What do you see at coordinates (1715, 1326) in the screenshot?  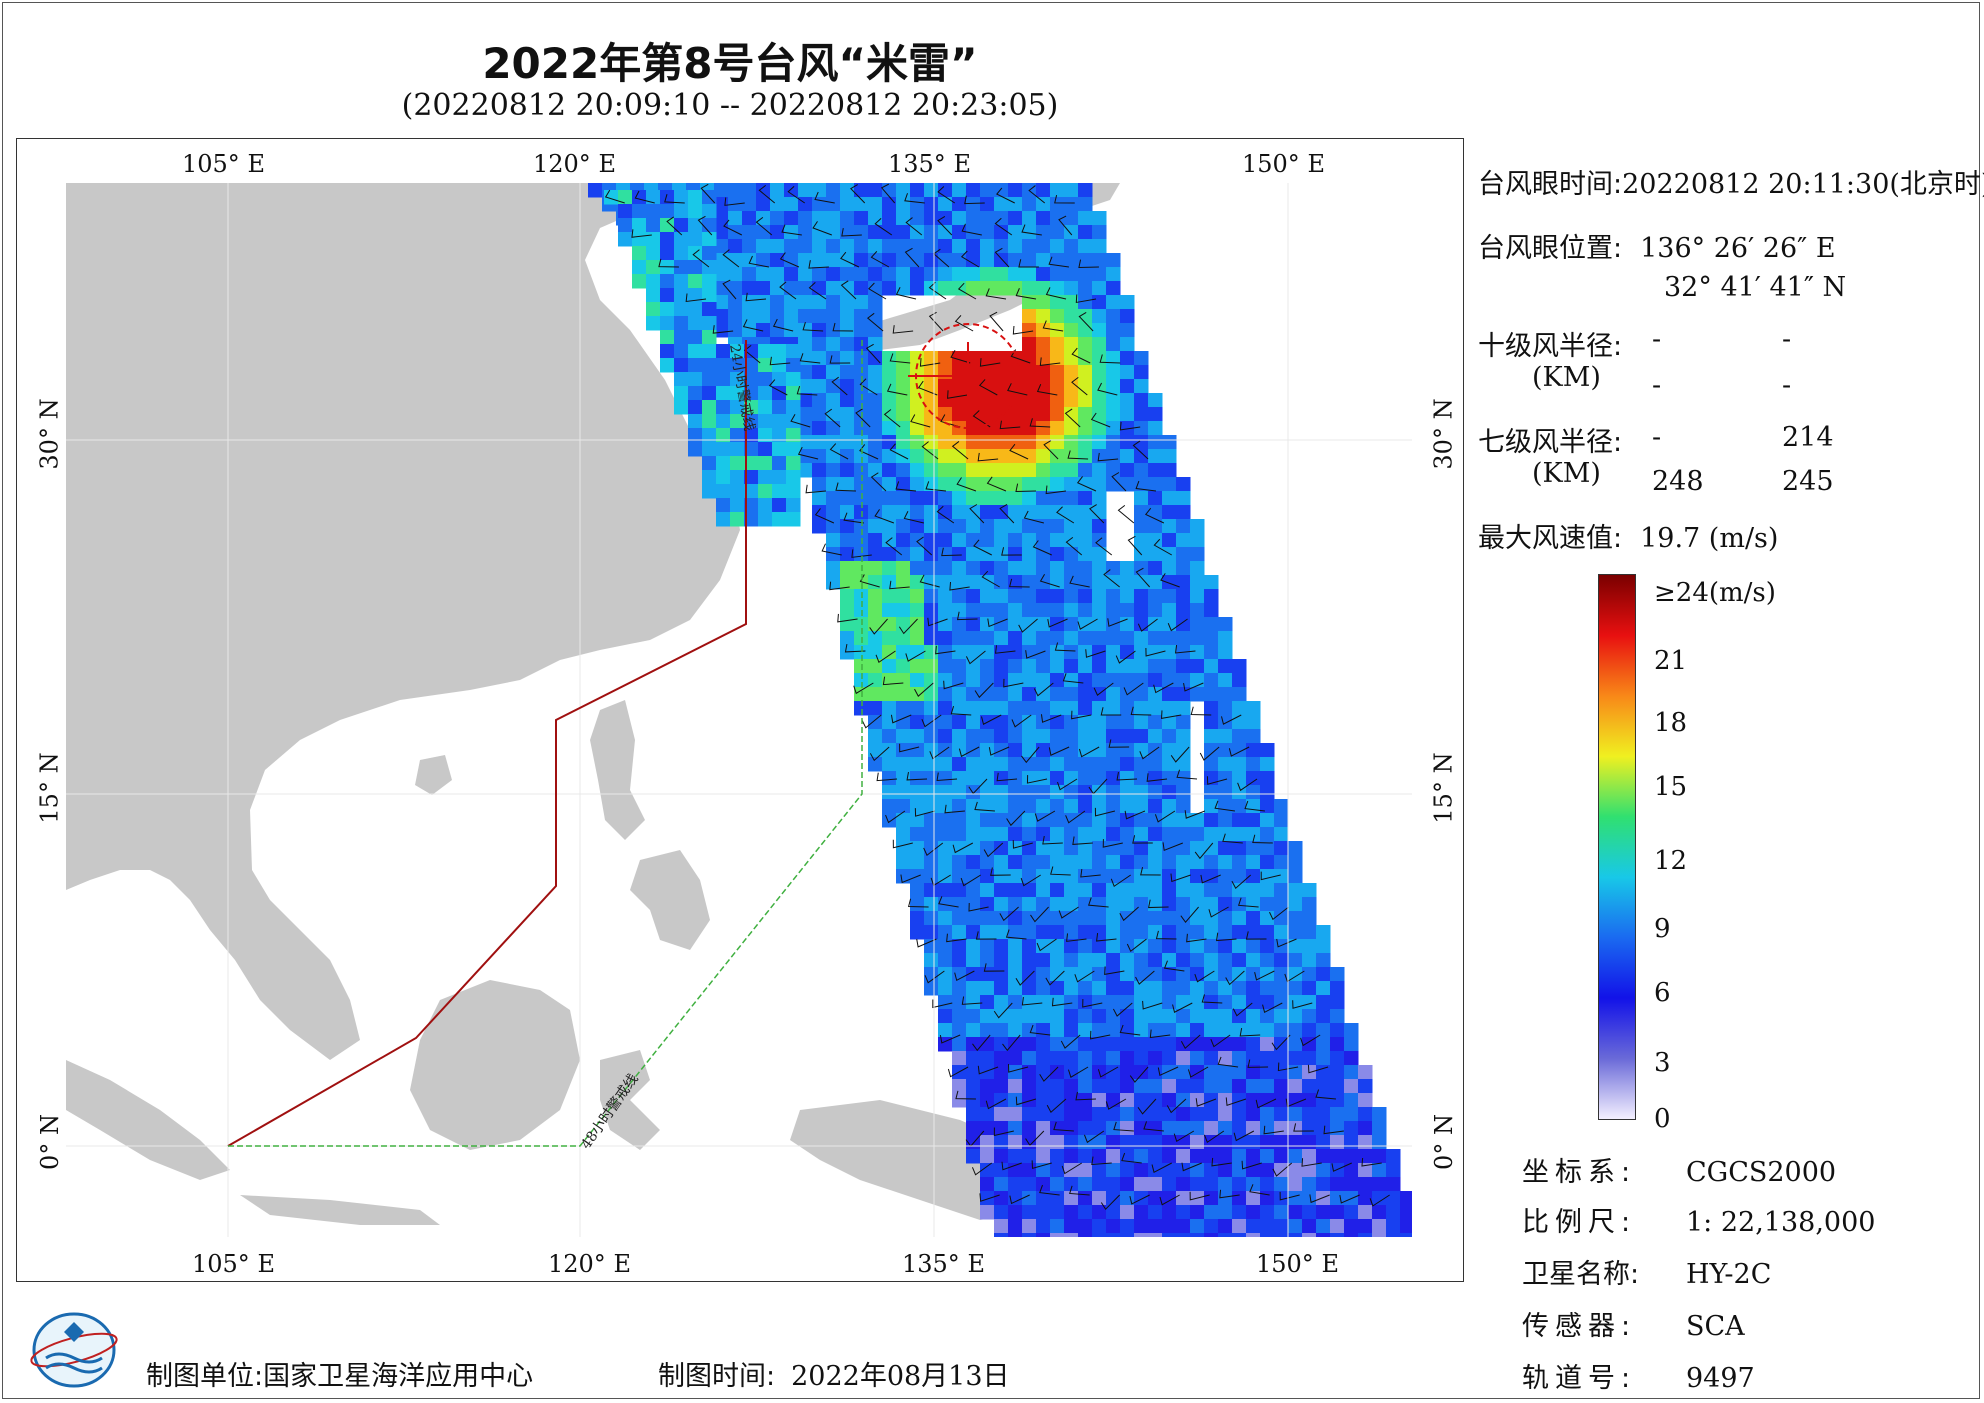 I see `meta-sensor-value: SCA` at bounding box center [1715, 1326].